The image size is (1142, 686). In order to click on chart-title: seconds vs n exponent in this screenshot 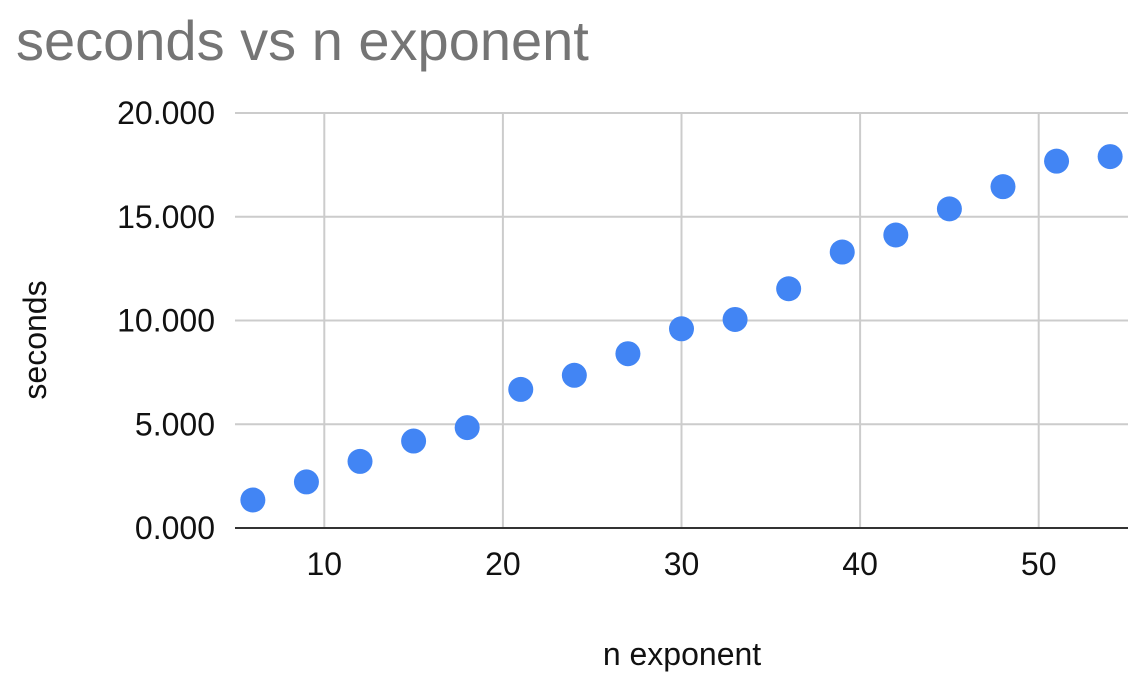, I will do `click(302, 40)`.